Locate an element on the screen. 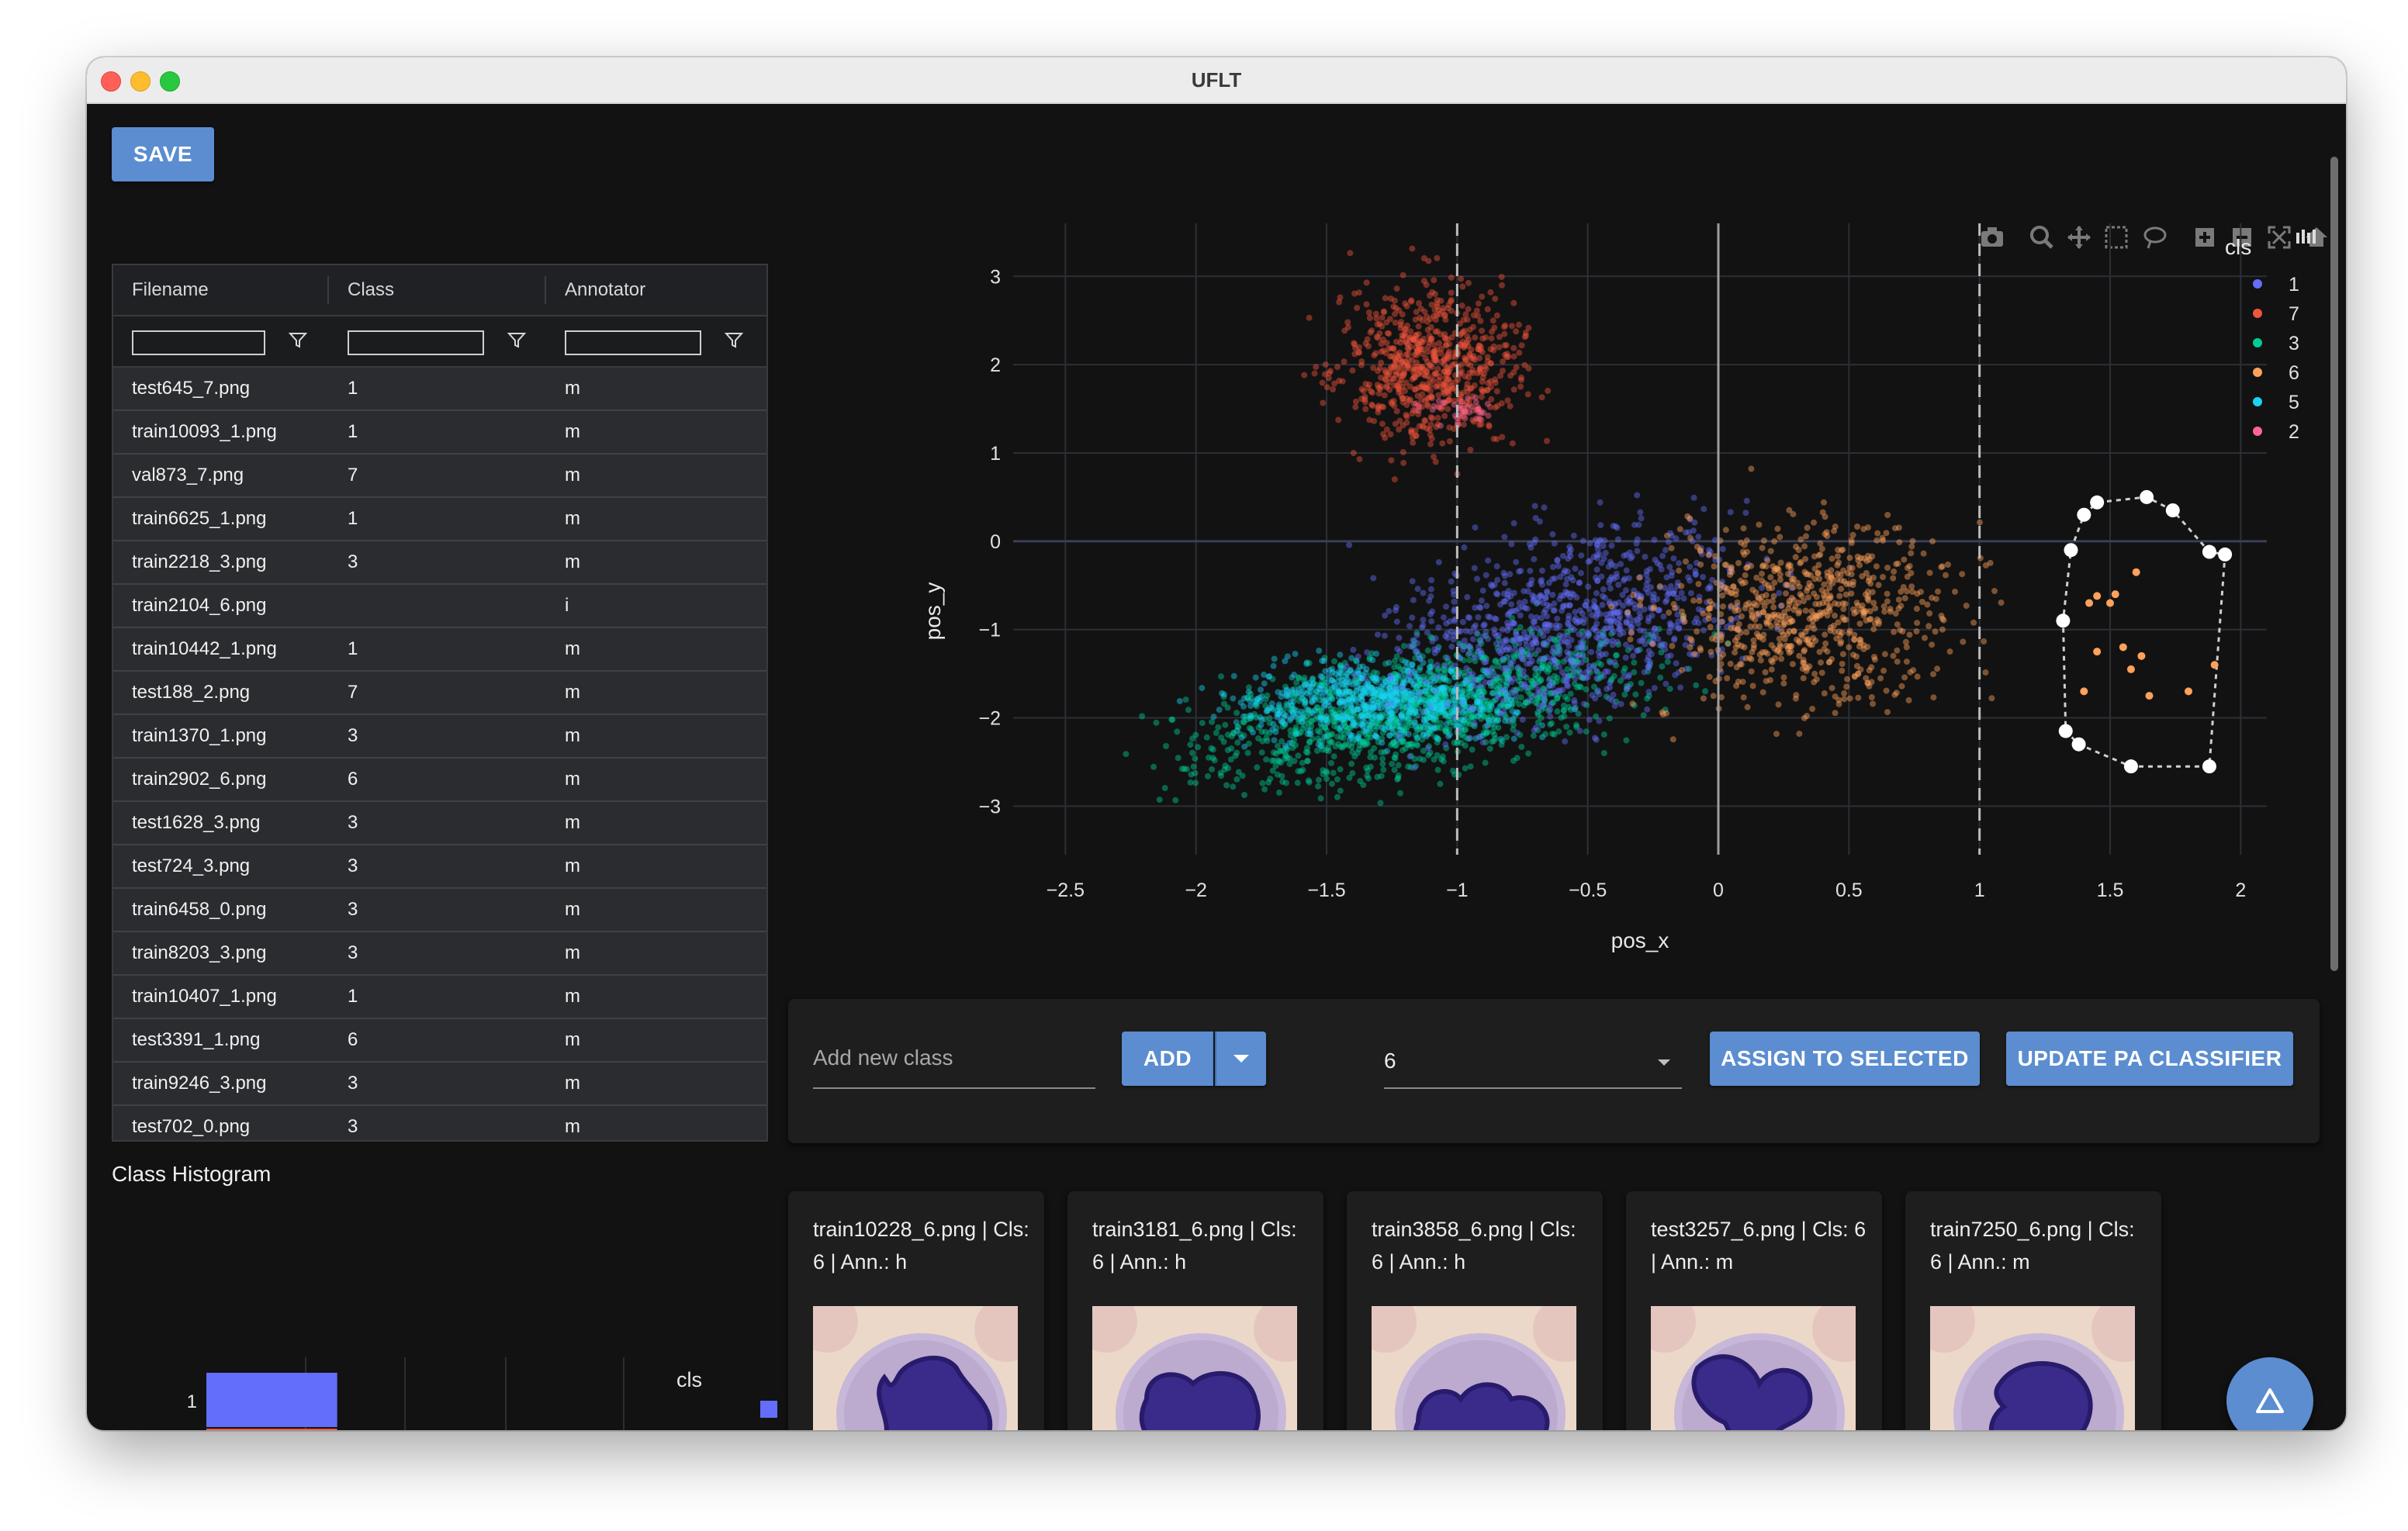  zoom-out-icon is located at coordinates (2242, 237).